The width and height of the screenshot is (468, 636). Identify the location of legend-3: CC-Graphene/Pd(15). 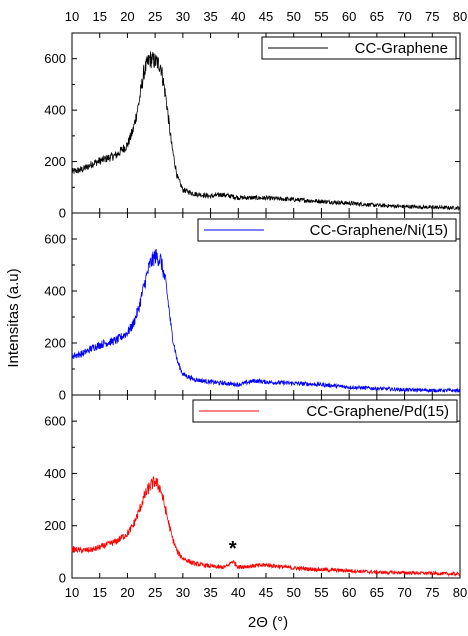
(325, 411).